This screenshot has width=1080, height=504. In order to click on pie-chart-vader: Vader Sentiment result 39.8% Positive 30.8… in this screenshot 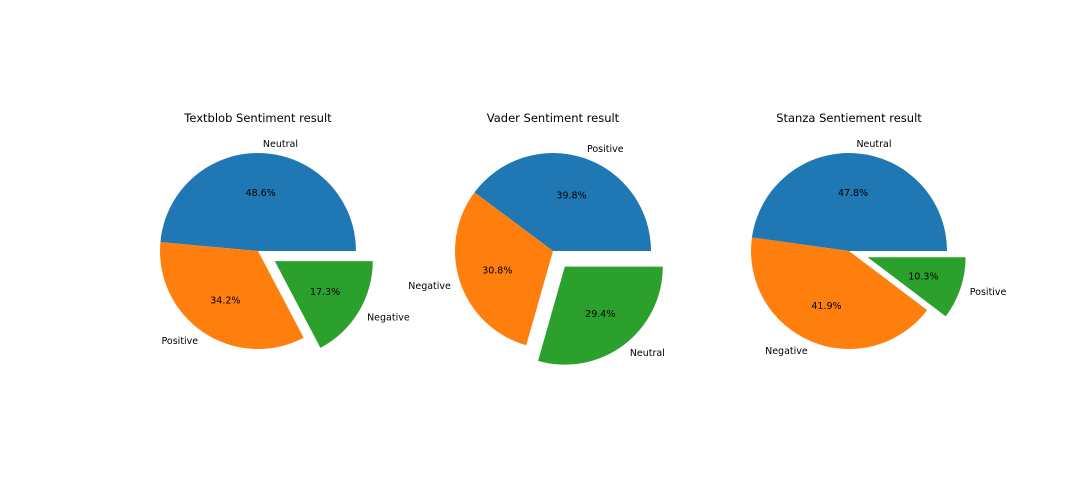, I will do `click(536, 238)`.